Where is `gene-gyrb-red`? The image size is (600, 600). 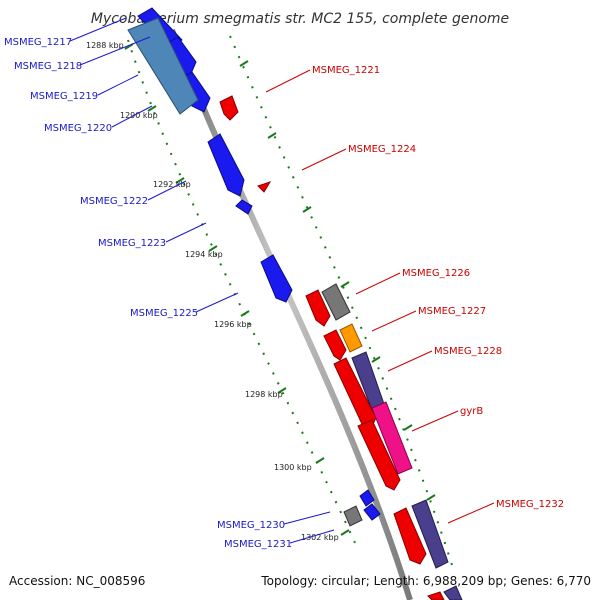 gene-gyrb-red is located at coordinates (379, 455).